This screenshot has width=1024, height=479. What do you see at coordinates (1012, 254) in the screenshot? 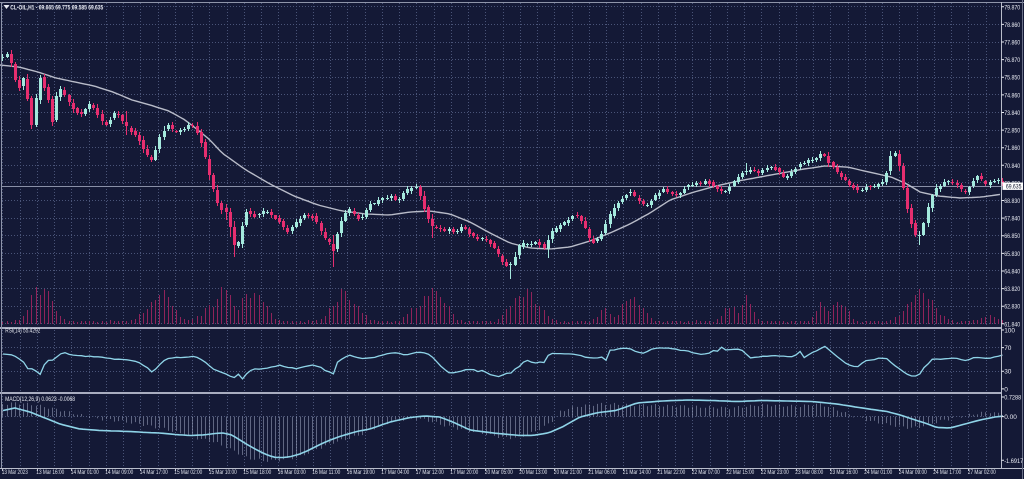
I see `svg-text: 65.830` at bounding box center [1012, 254].